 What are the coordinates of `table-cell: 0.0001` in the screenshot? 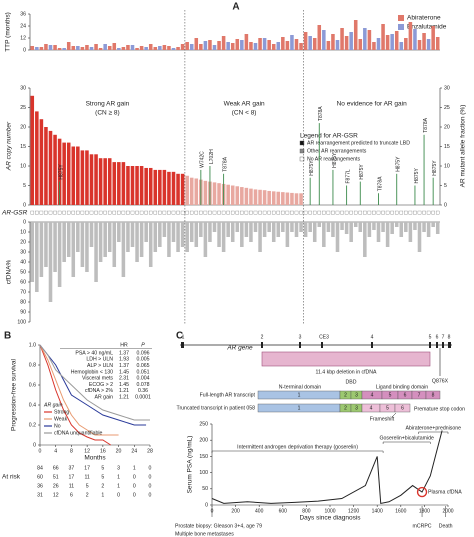 It's located at (143, 397).